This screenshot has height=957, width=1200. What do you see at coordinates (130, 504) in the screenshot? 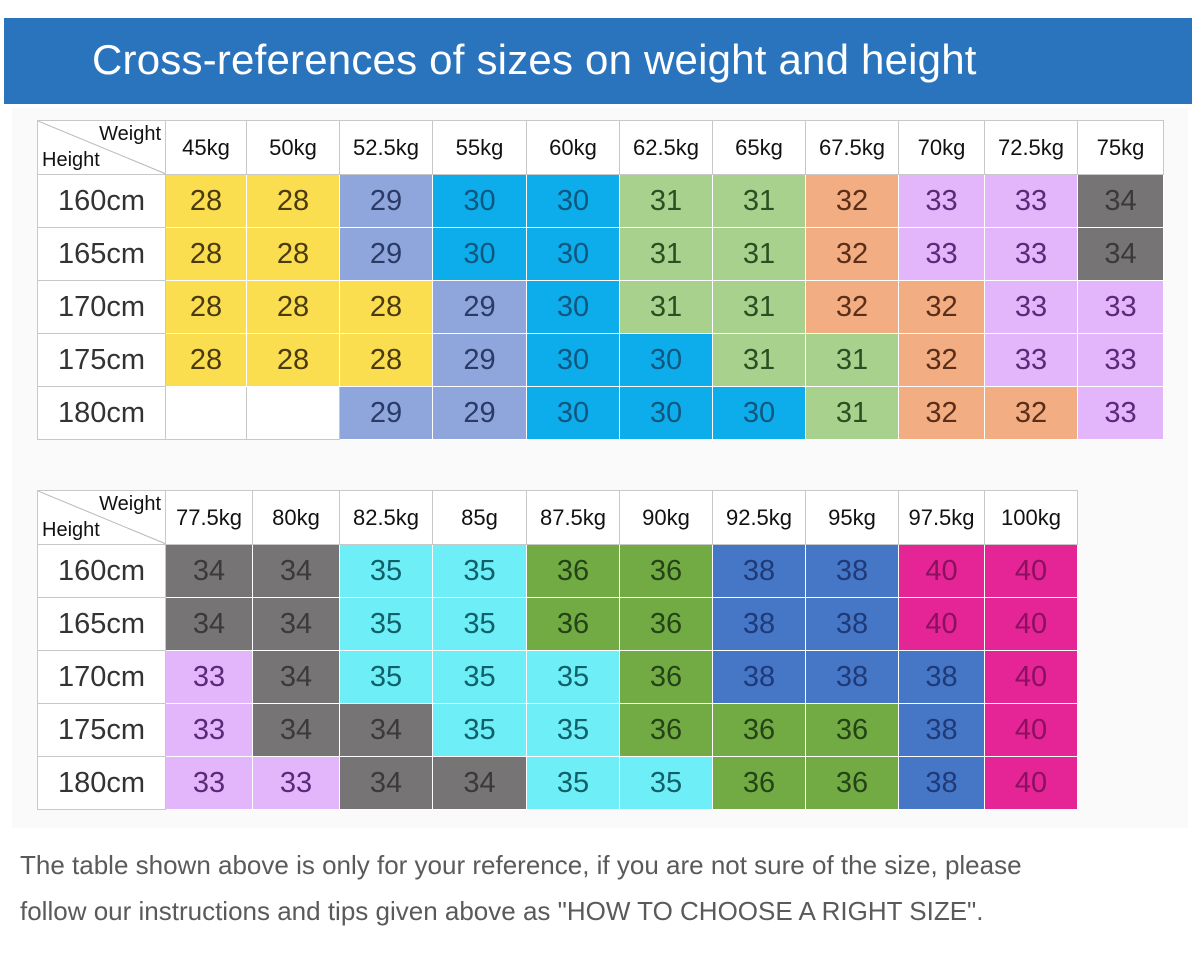
I see `weight-axis-label: Weight` at bounding box center [130, 504].